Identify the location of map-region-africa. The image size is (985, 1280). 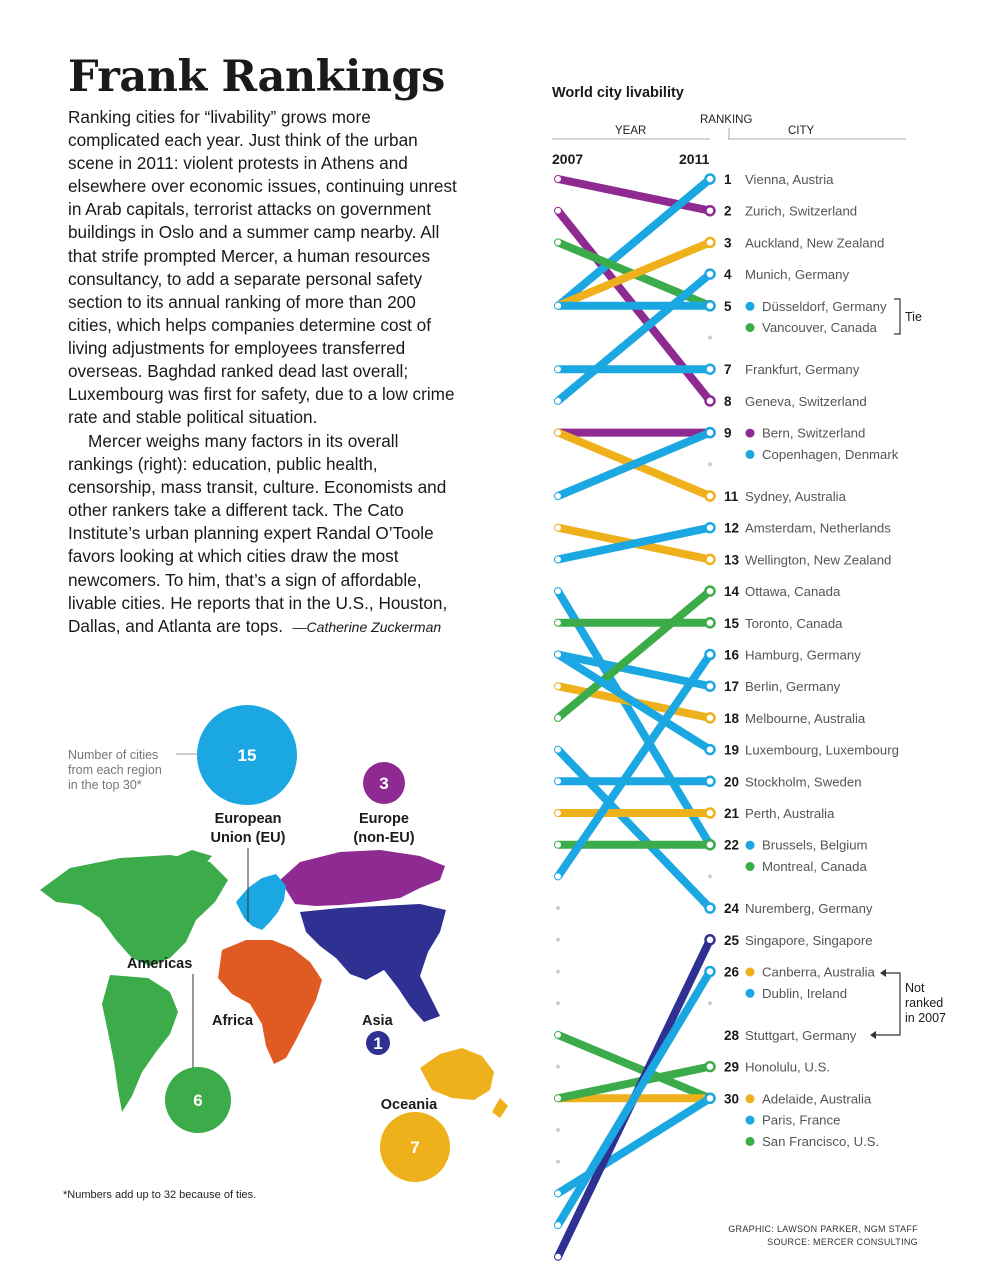
(270, 1002).